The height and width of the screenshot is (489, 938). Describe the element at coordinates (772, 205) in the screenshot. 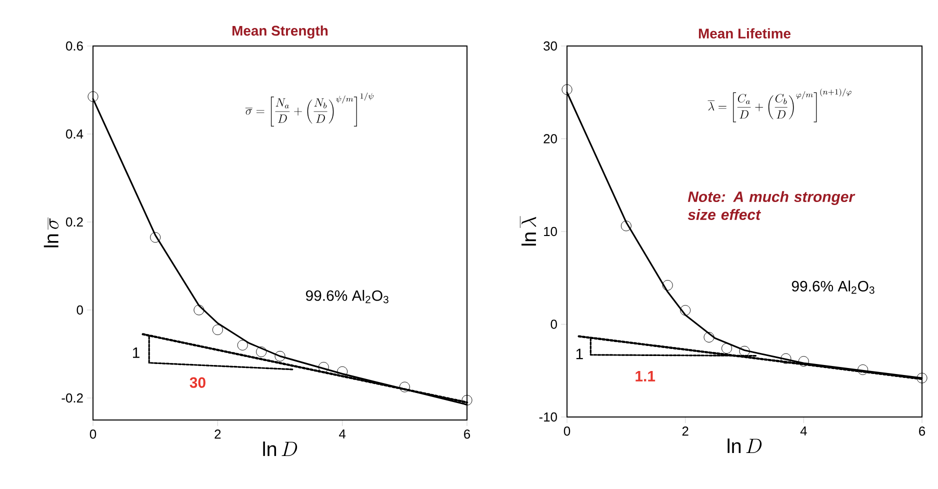

I see `annotation: Note: A much stronger size effect` at that location.